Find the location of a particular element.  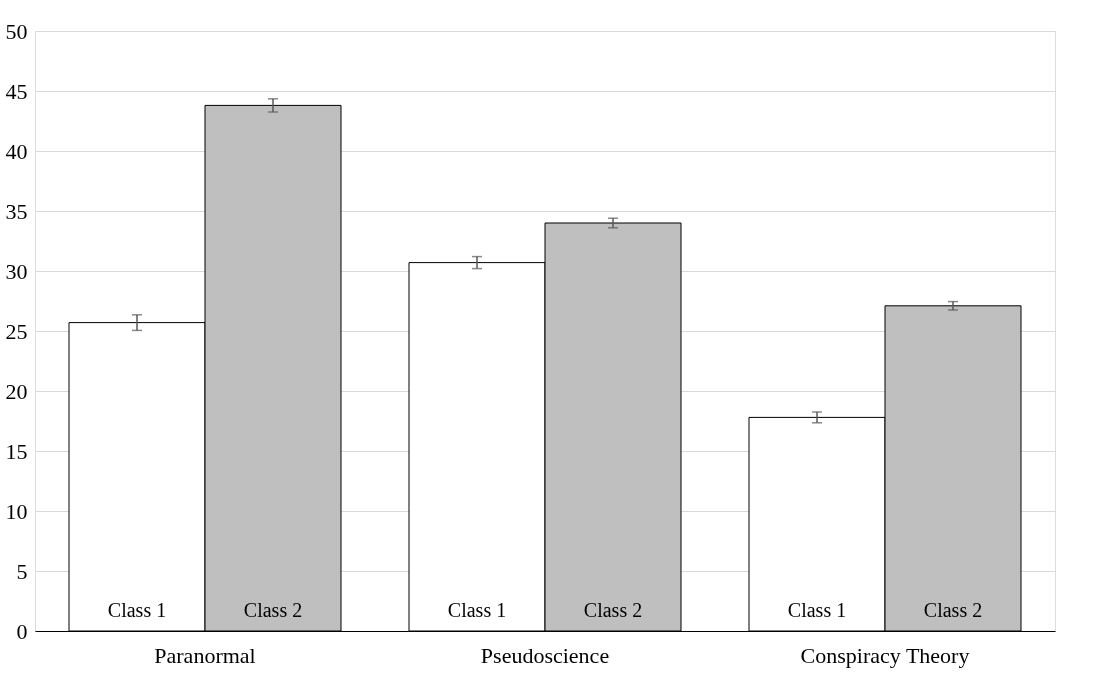

y-tick-label: 40 is located at coordinates (16, 151).